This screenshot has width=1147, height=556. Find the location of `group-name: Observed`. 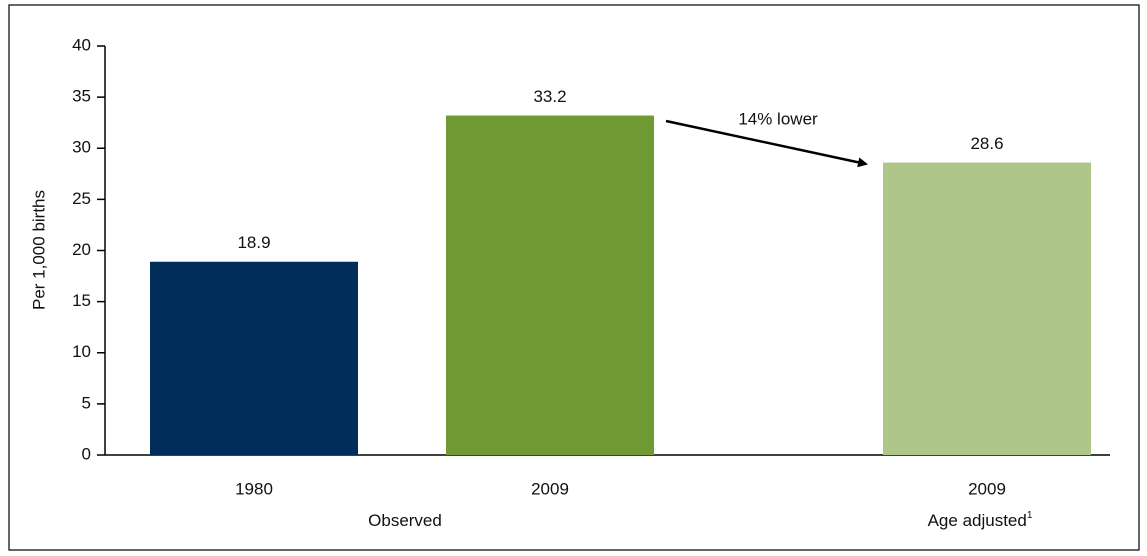

group-name: Observed is located at coordinates (405, 520).